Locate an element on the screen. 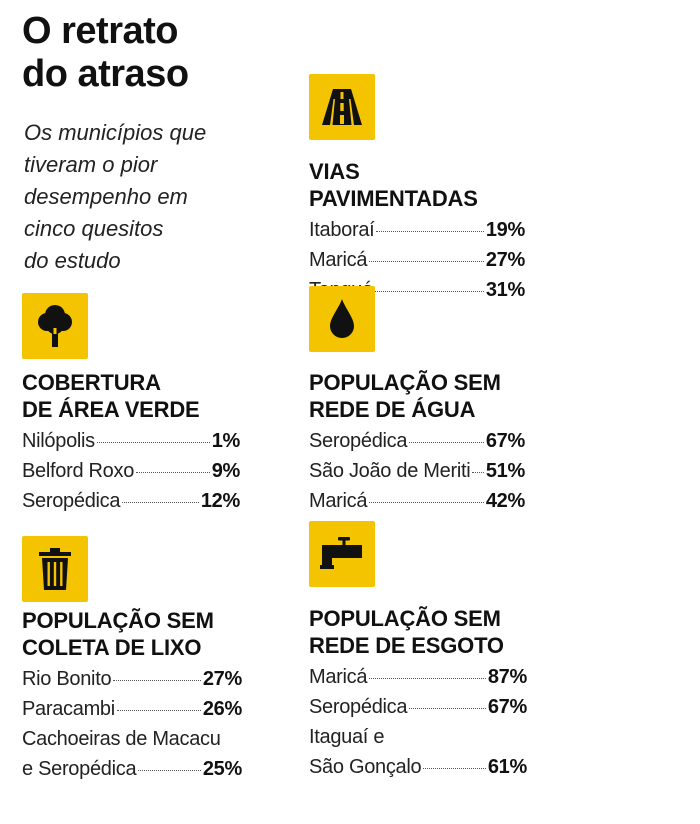  section-heading: POPULAÇÃO SEM REDE DE ESGOTO is located at coordinates (406, 632).